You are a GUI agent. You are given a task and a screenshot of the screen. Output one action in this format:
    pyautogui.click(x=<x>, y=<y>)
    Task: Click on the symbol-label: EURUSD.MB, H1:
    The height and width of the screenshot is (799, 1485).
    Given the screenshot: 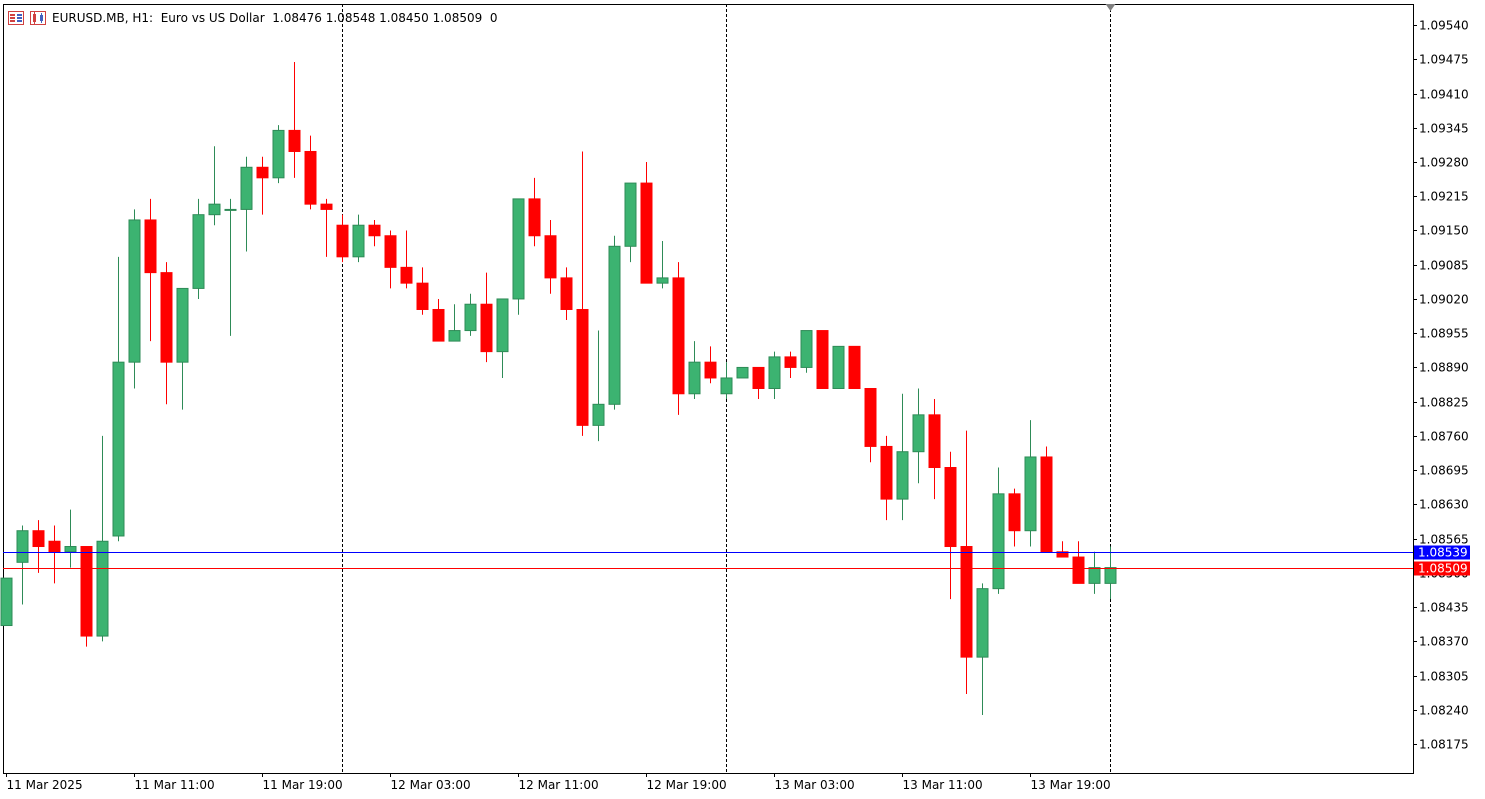 What is the action you would take?
    pyautogui.click(x=103, y=18)
    